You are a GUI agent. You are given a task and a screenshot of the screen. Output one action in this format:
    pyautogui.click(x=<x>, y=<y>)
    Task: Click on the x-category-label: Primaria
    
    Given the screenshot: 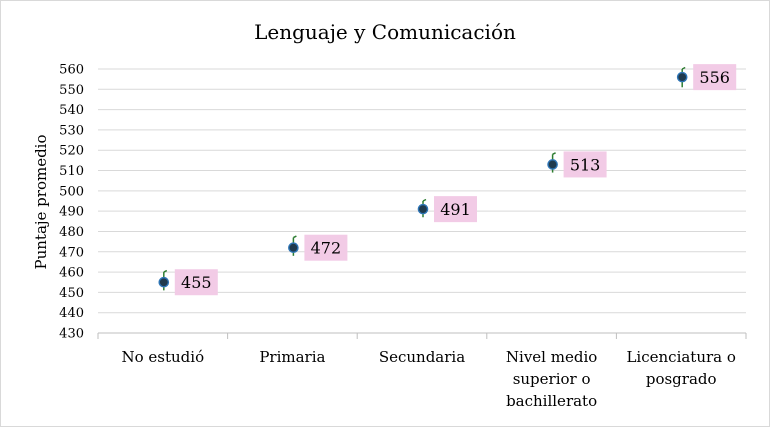 What is the action you would take?
    pyautogui.click(x=292, y=357)
    